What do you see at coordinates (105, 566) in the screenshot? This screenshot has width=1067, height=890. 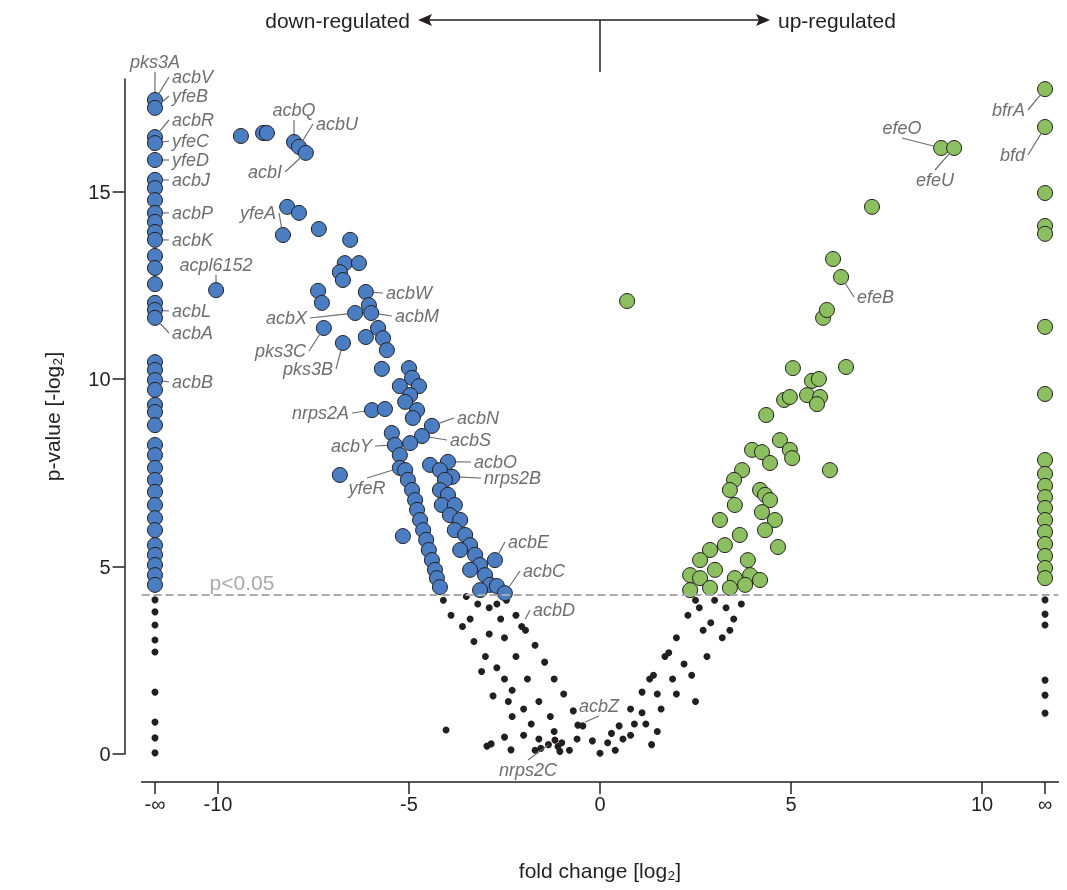 I see `y-tick-label: 5` at bounding box center [105, 566].